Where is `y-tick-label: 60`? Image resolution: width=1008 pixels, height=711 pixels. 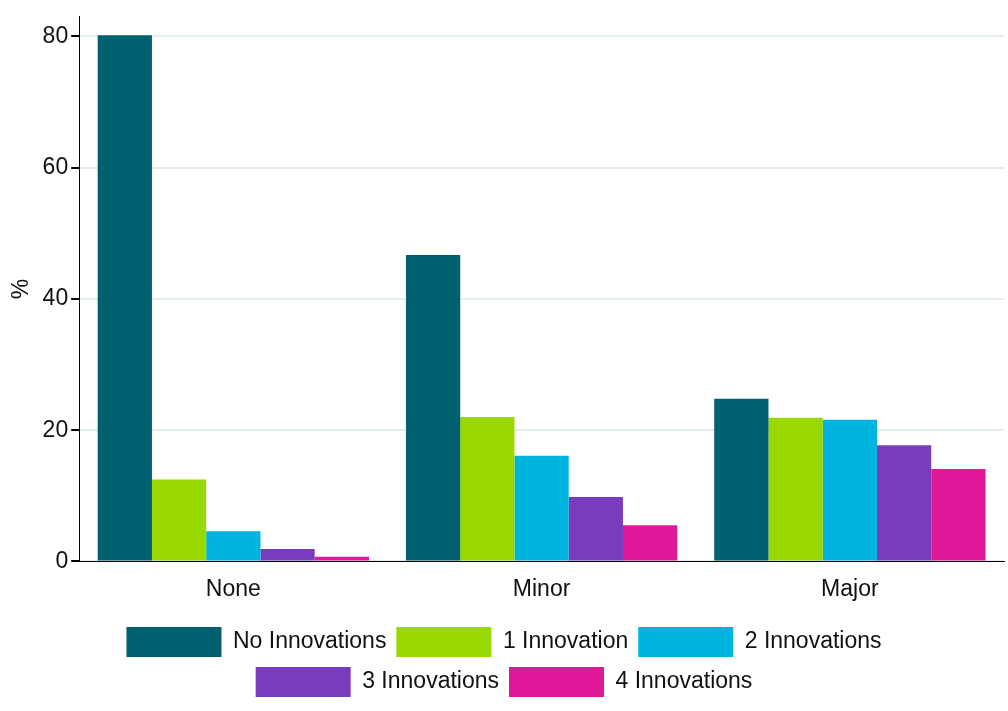
y-tick-label: 60 is located at coordinates (55, 166).